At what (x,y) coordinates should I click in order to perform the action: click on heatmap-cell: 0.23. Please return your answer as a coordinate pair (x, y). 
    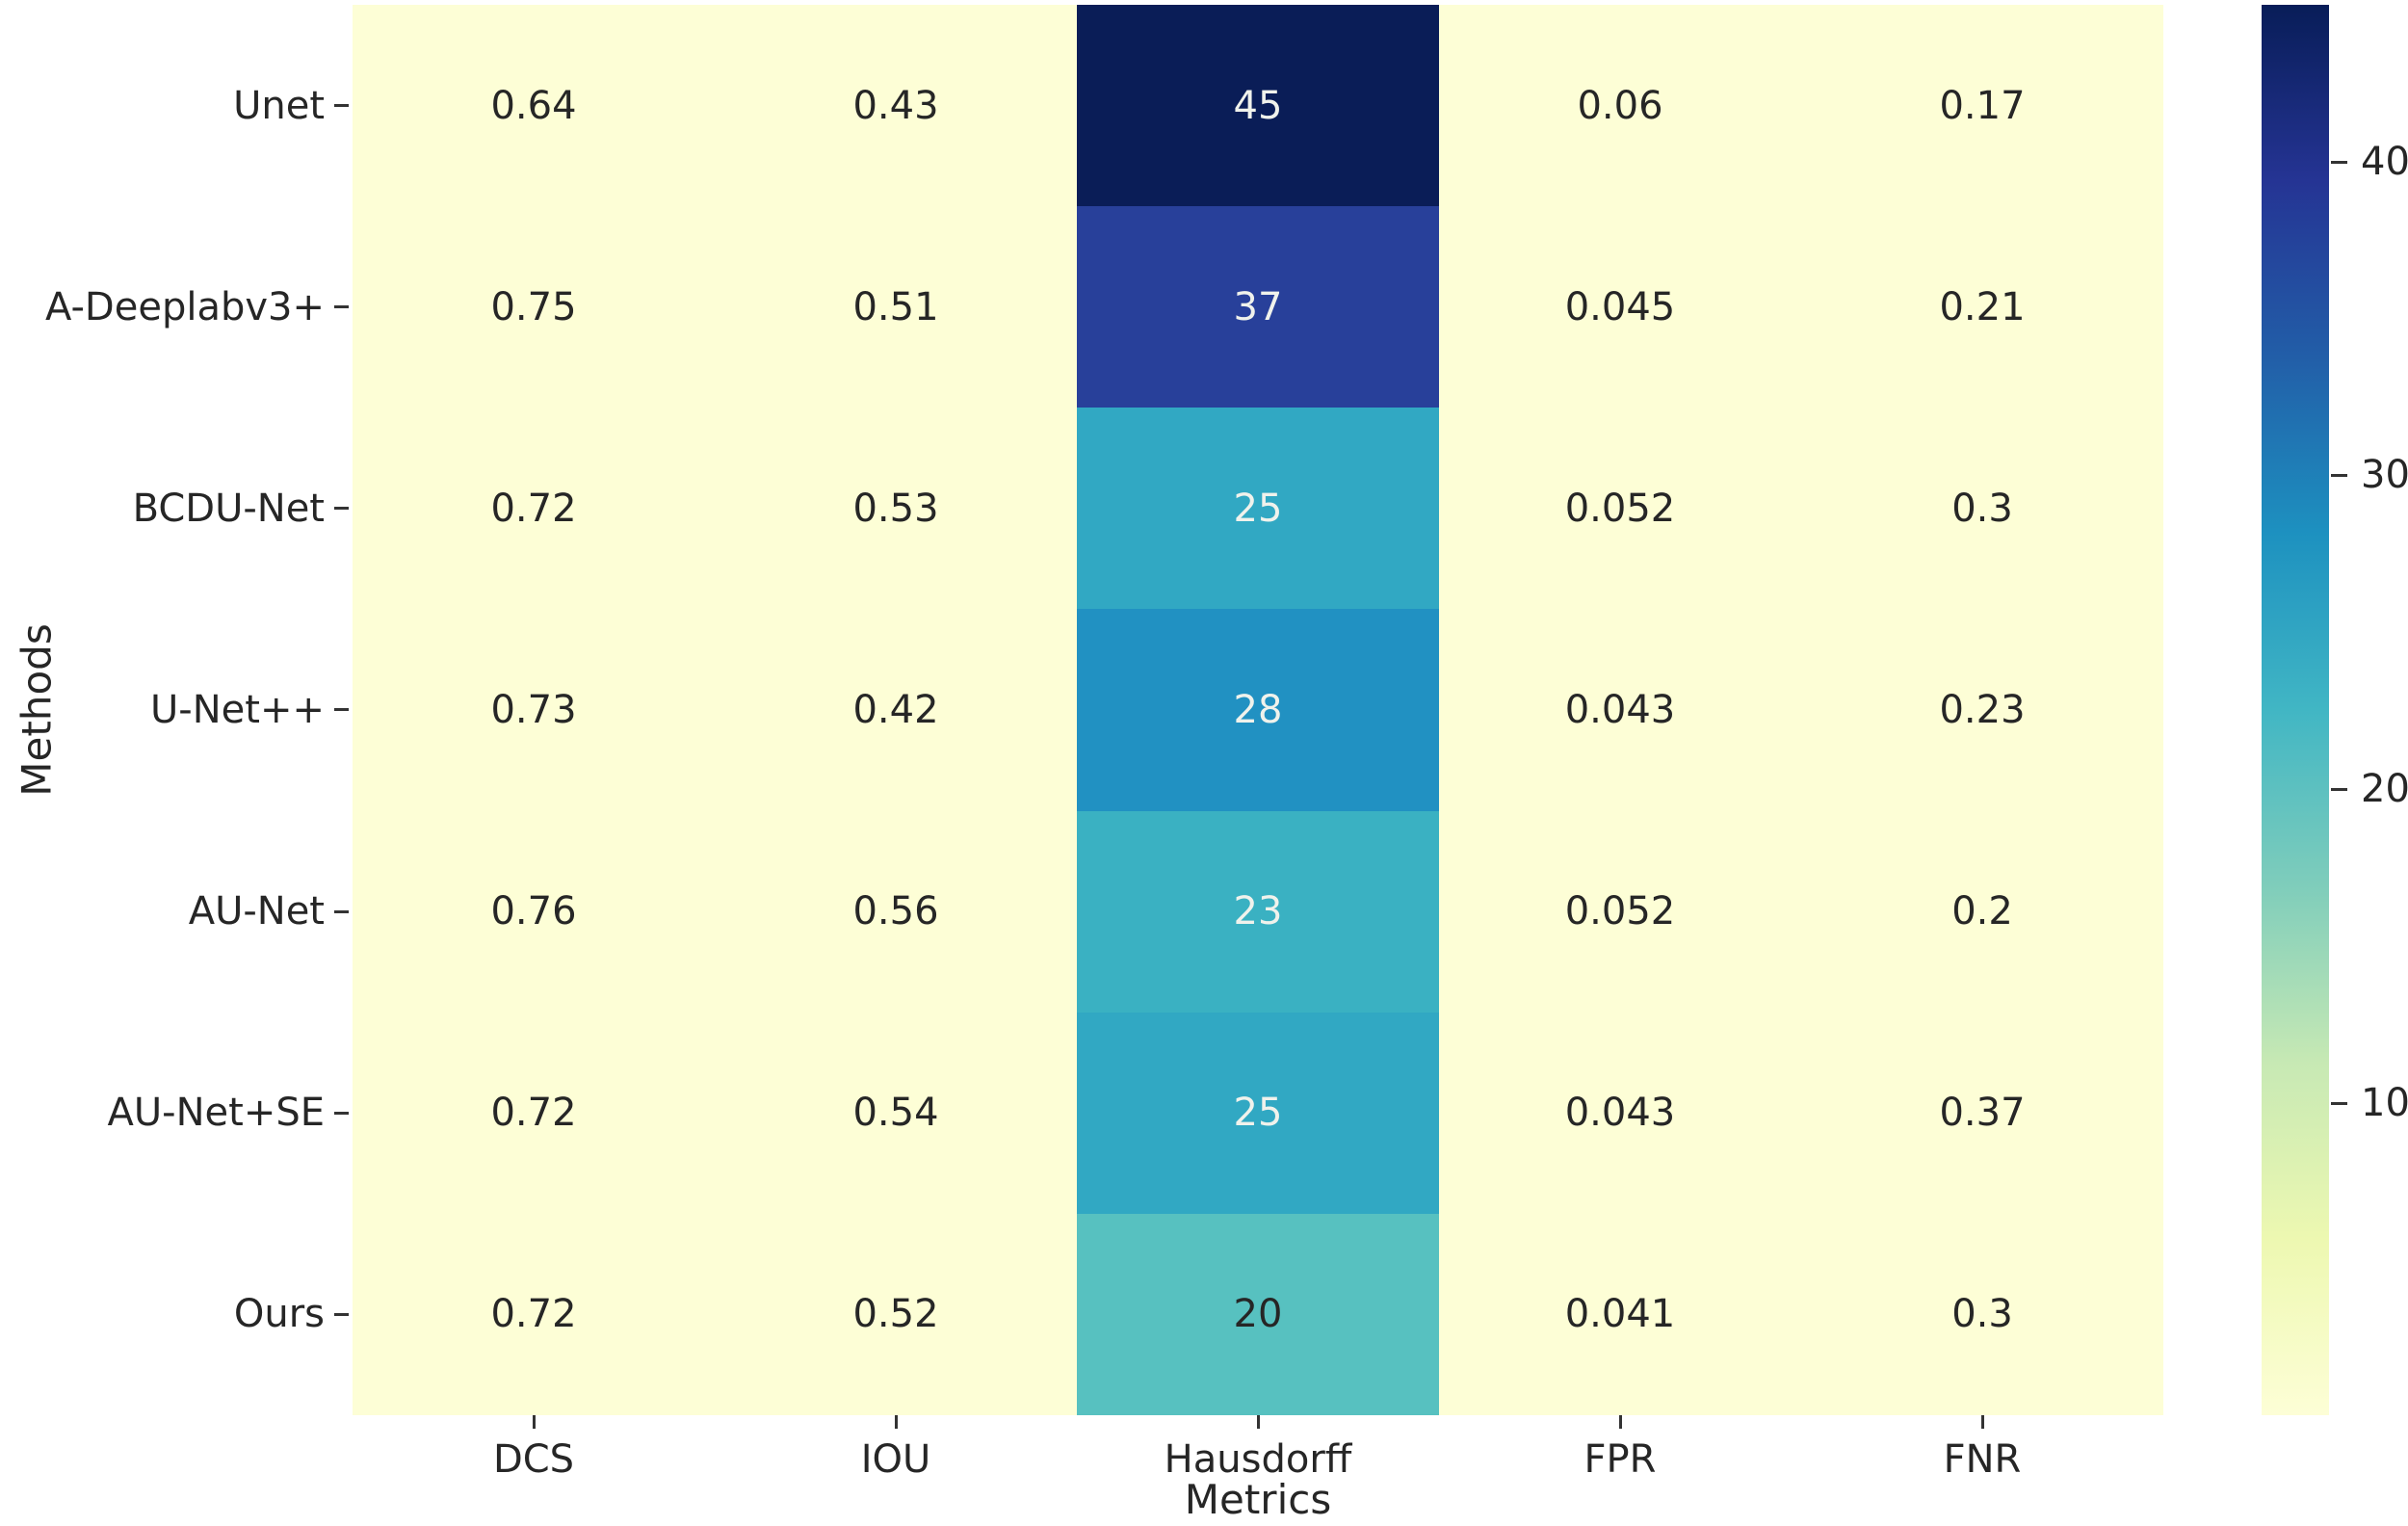
    Looking at the image, I should click on (1982, 710).